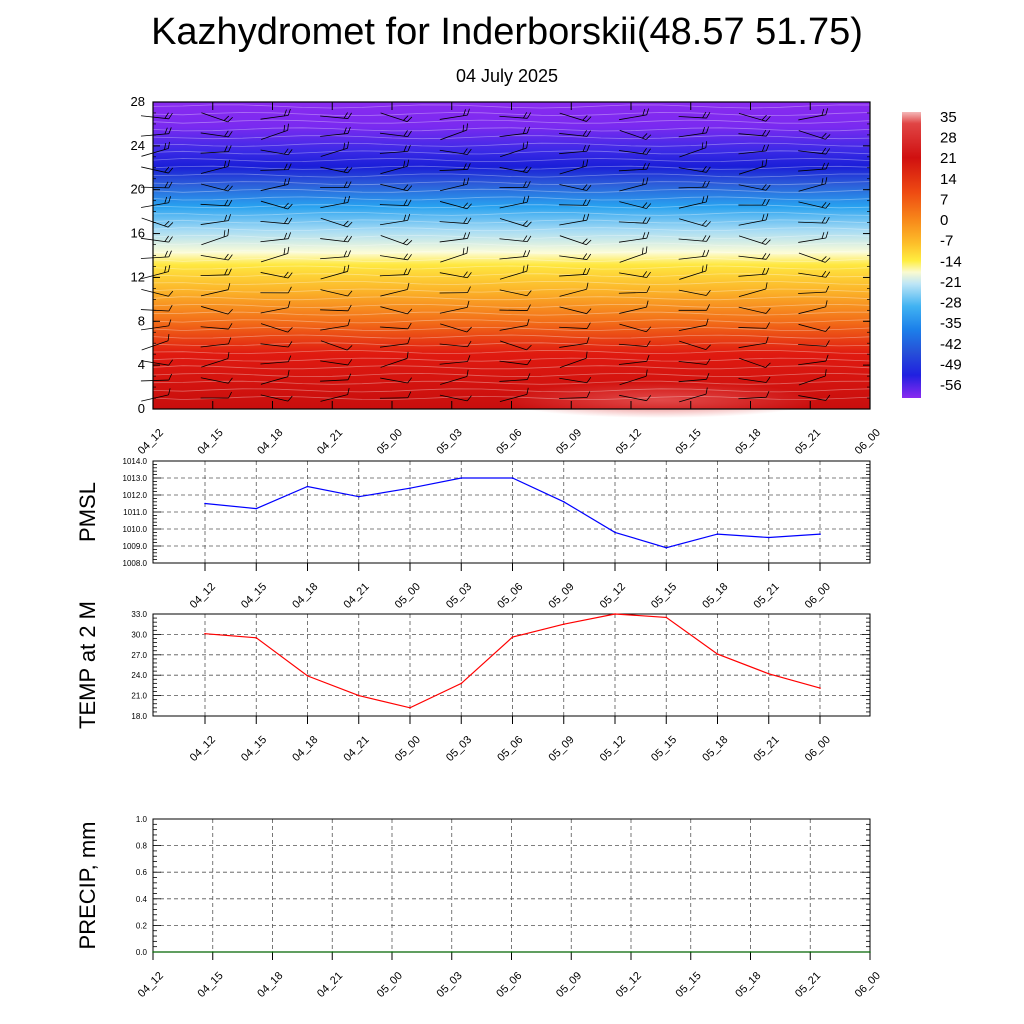 This screenshot has height=1024, width=1024. Describe the element at coordinates (139, 675) in the screenshot. I see `y-tick-label: 24.0` at that location.